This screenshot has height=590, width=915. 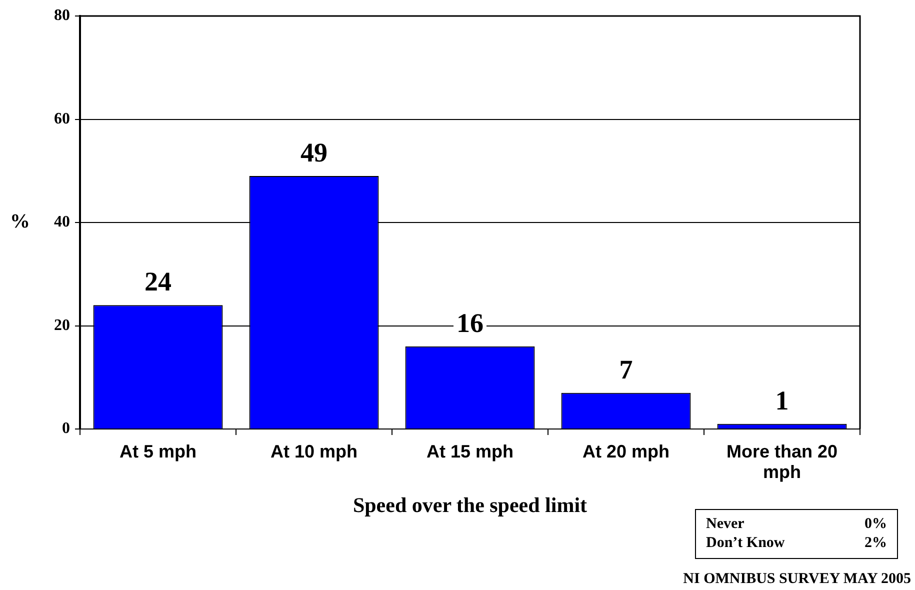 What do you see at coordinates (470, 451) in the screenshot?
I see `x-tick-label: At 15 mph` at bounding box center [470, 451].